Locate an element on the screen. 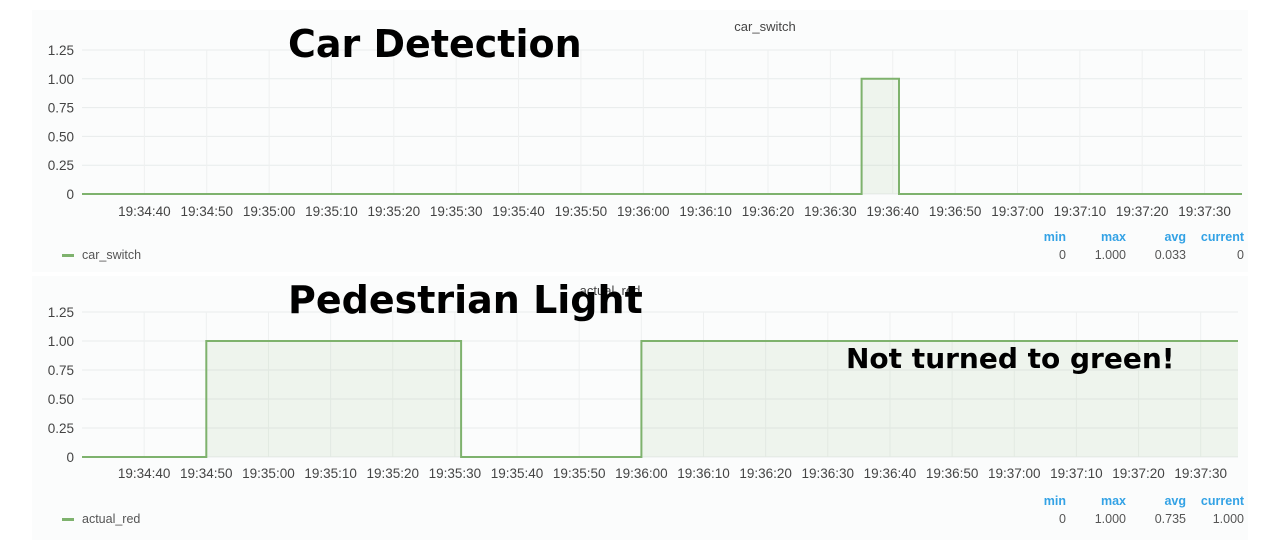 The image size is (1284, 546). stat-value-avg: 0.033 is located at coordinates (1170, 255).